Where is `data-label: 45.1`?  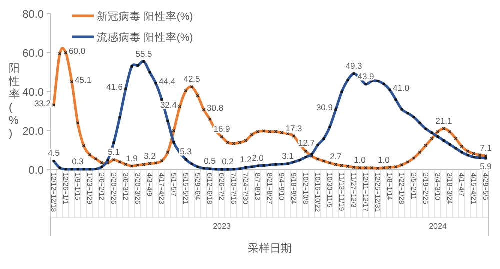 data-label: 45.1 is located at coordinates (83, 80).